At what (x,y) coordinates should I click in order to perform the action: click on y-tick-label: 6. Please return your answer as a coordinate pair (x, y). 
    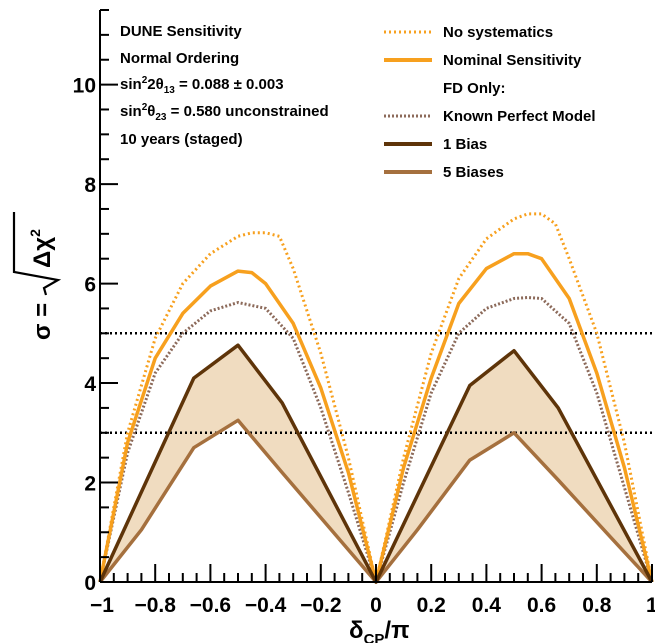
    Looking at the image, I should click on (90, 285).